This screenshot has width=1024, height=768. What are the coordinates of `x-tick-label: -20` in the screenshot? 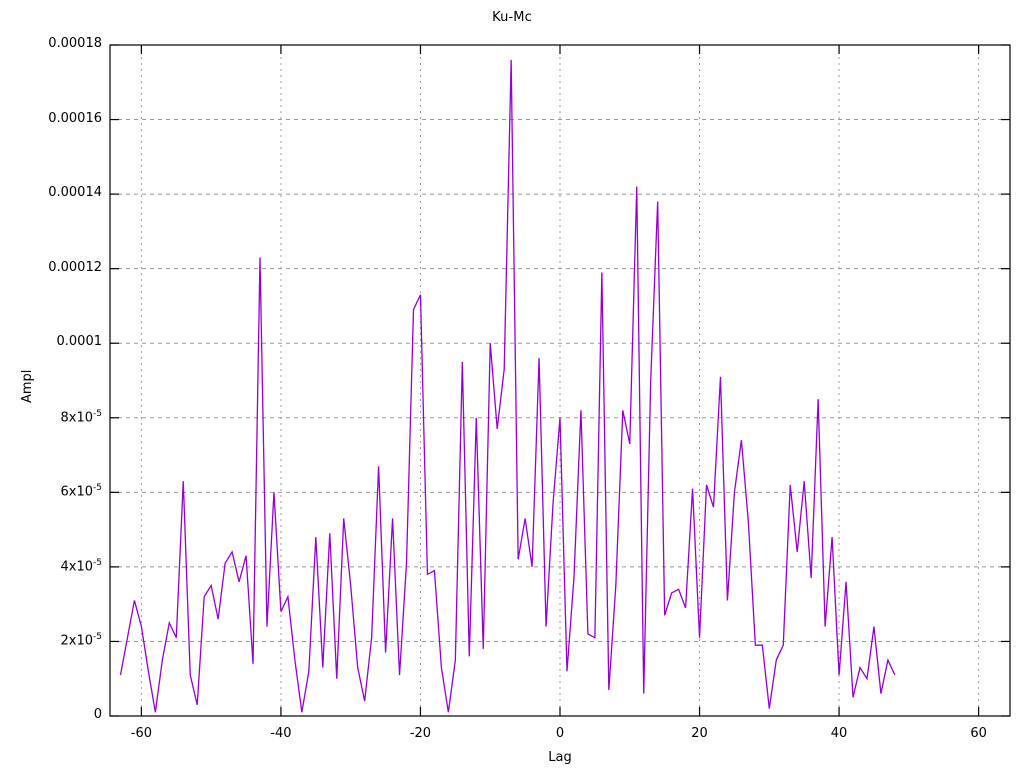 It's located at (420, 733).